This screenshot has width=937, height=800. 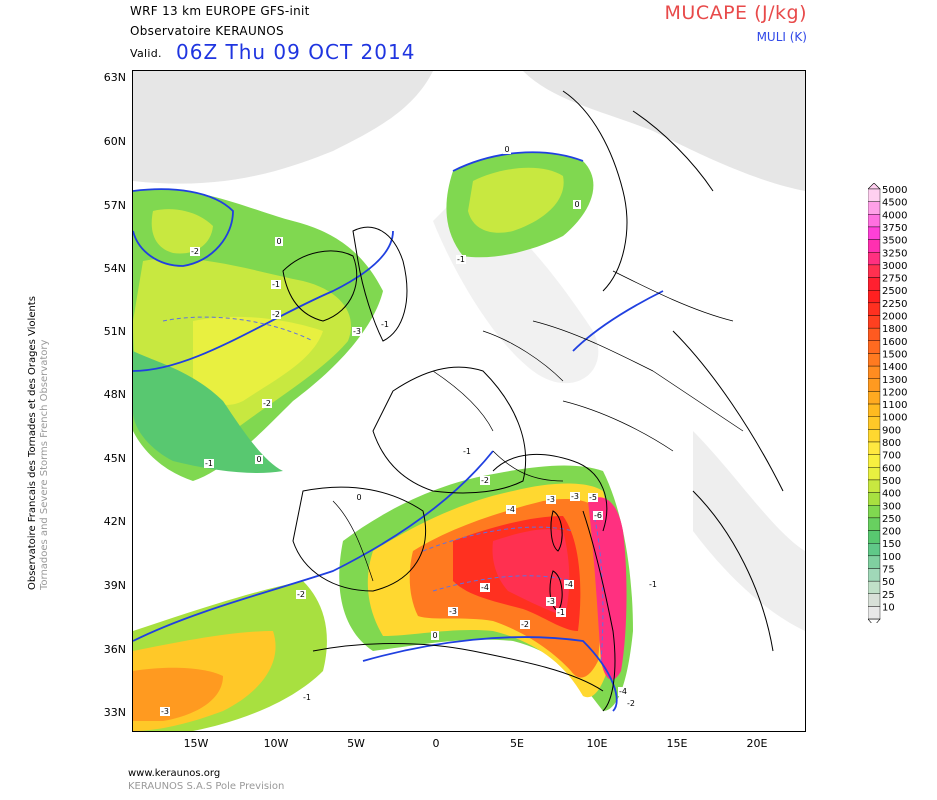 What do you see at coordinates (114, 649) in the screenshot?
I see `lat-tick: 36N` at bounding box center [114, 649].